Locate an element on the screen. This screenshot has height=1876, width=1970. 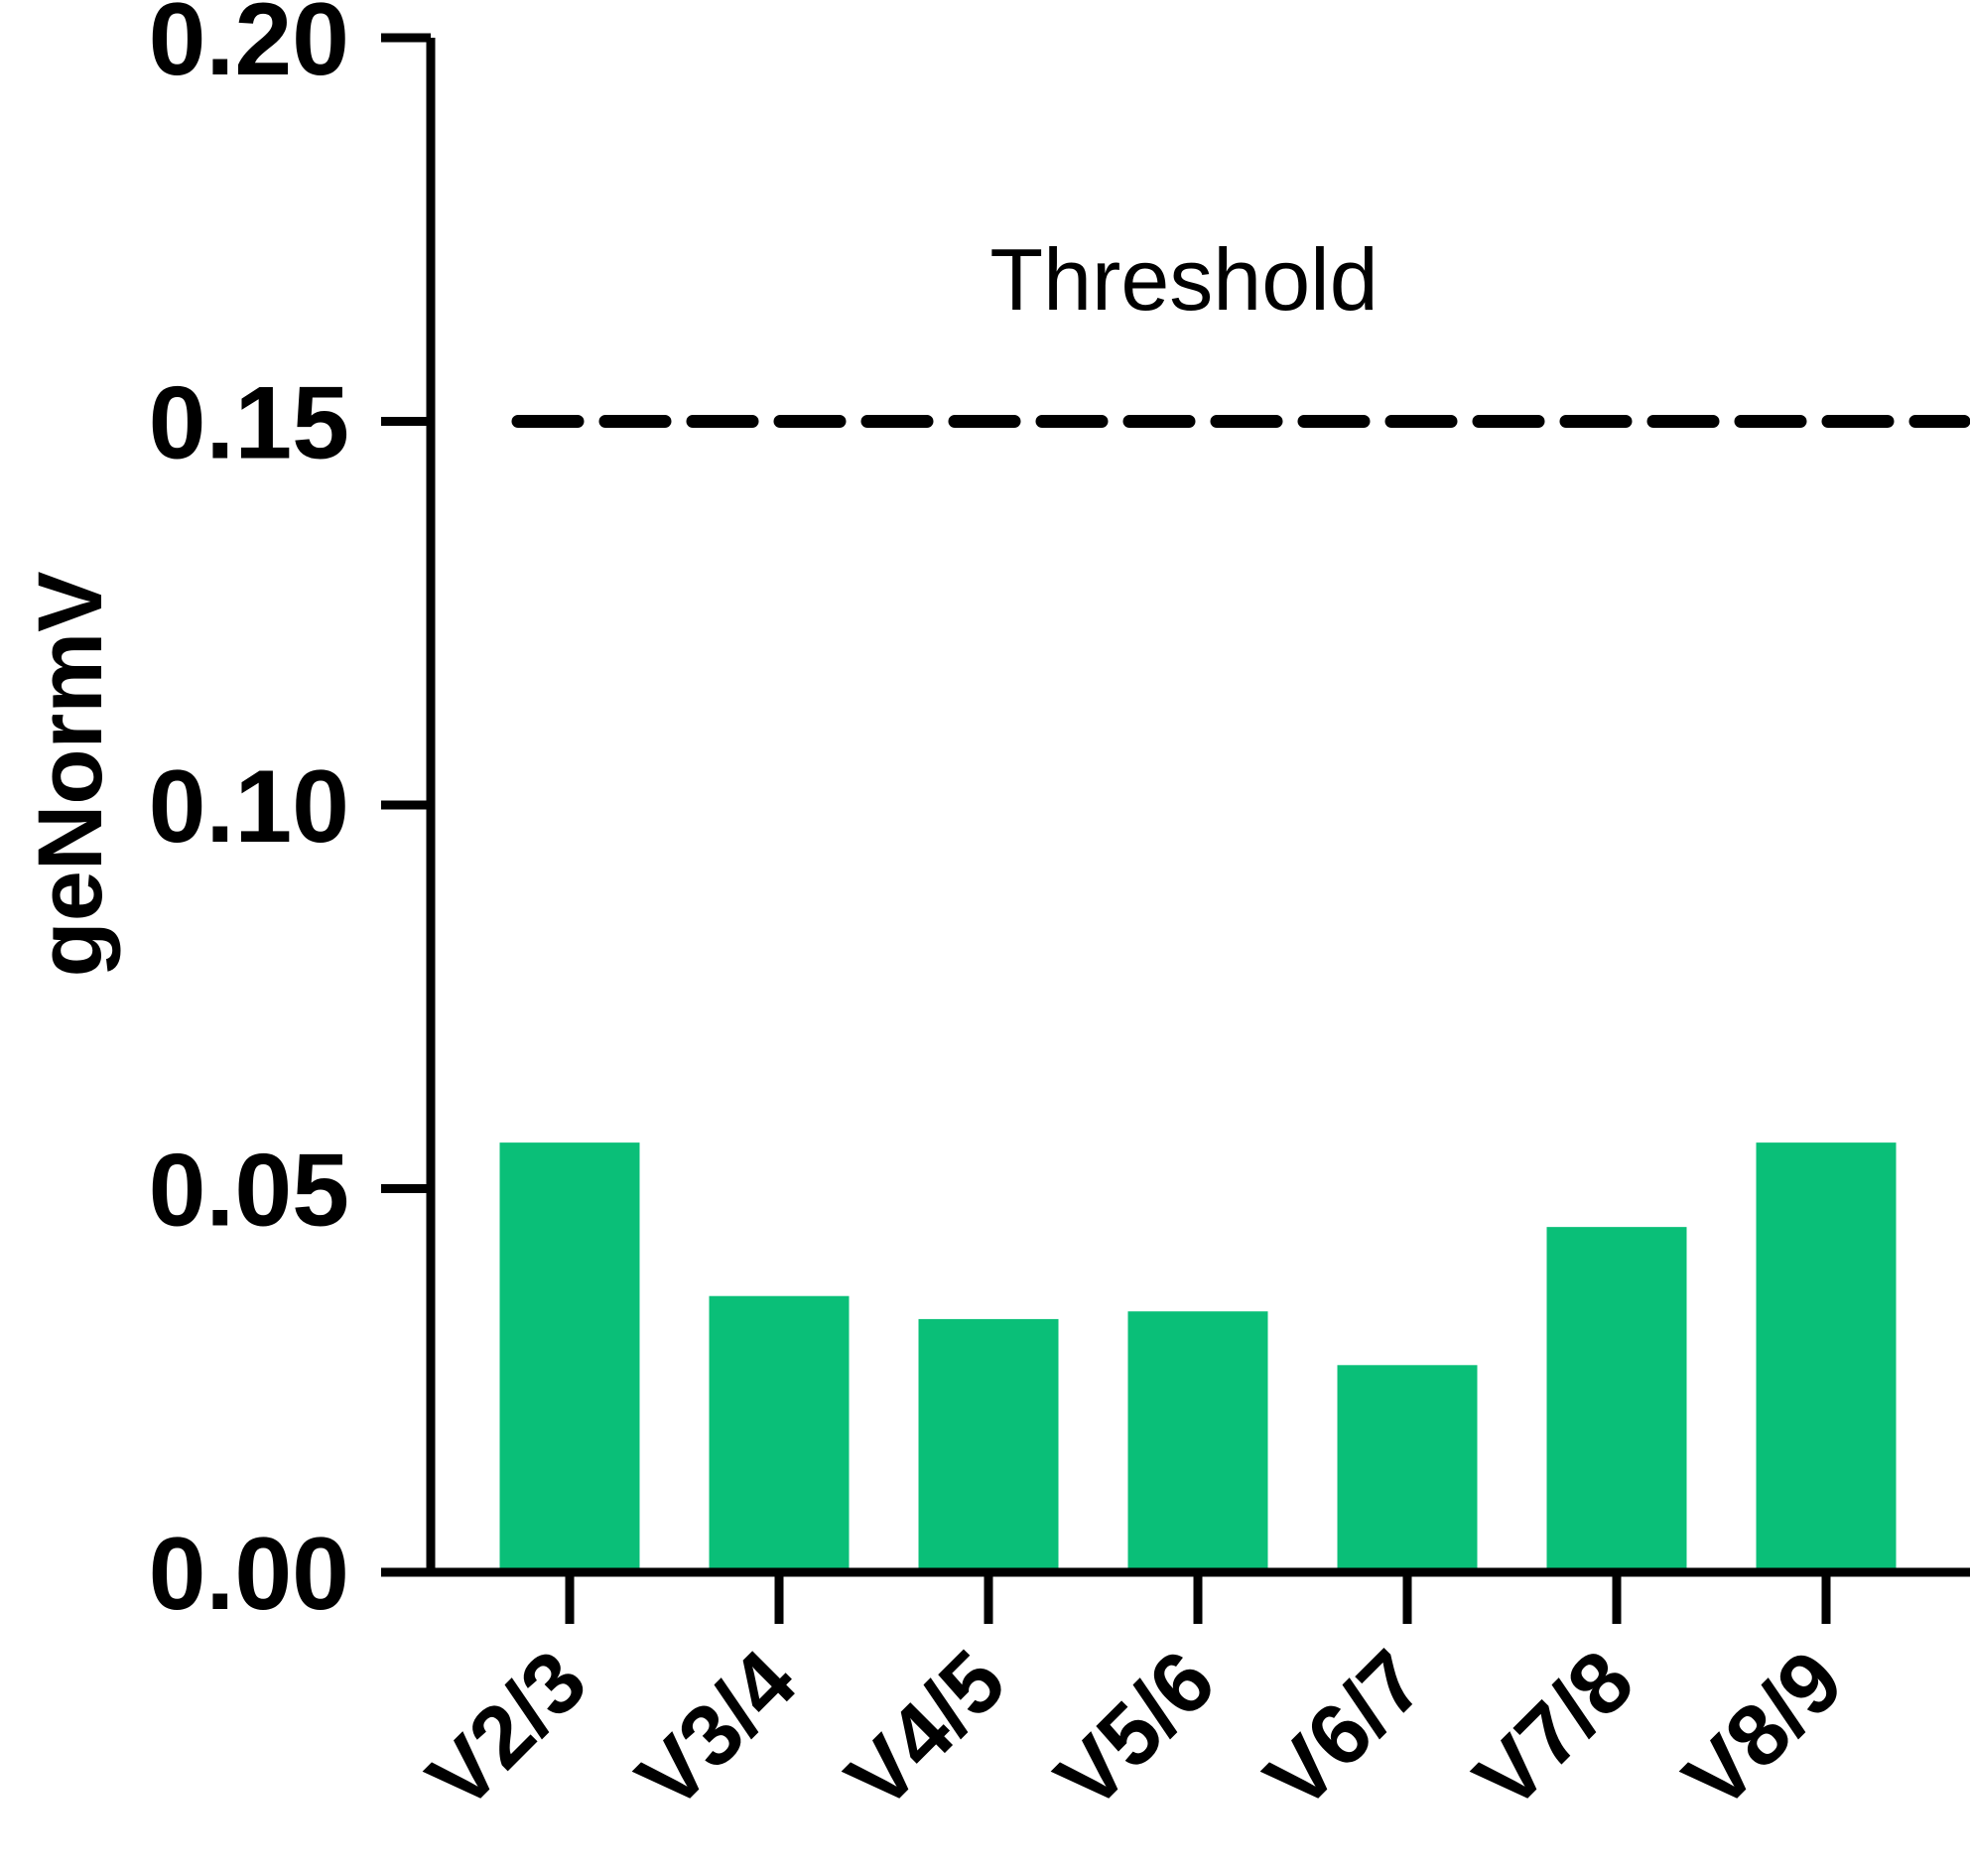
x-tick-label: V6/7 is located at coordinates (1344, 1729).